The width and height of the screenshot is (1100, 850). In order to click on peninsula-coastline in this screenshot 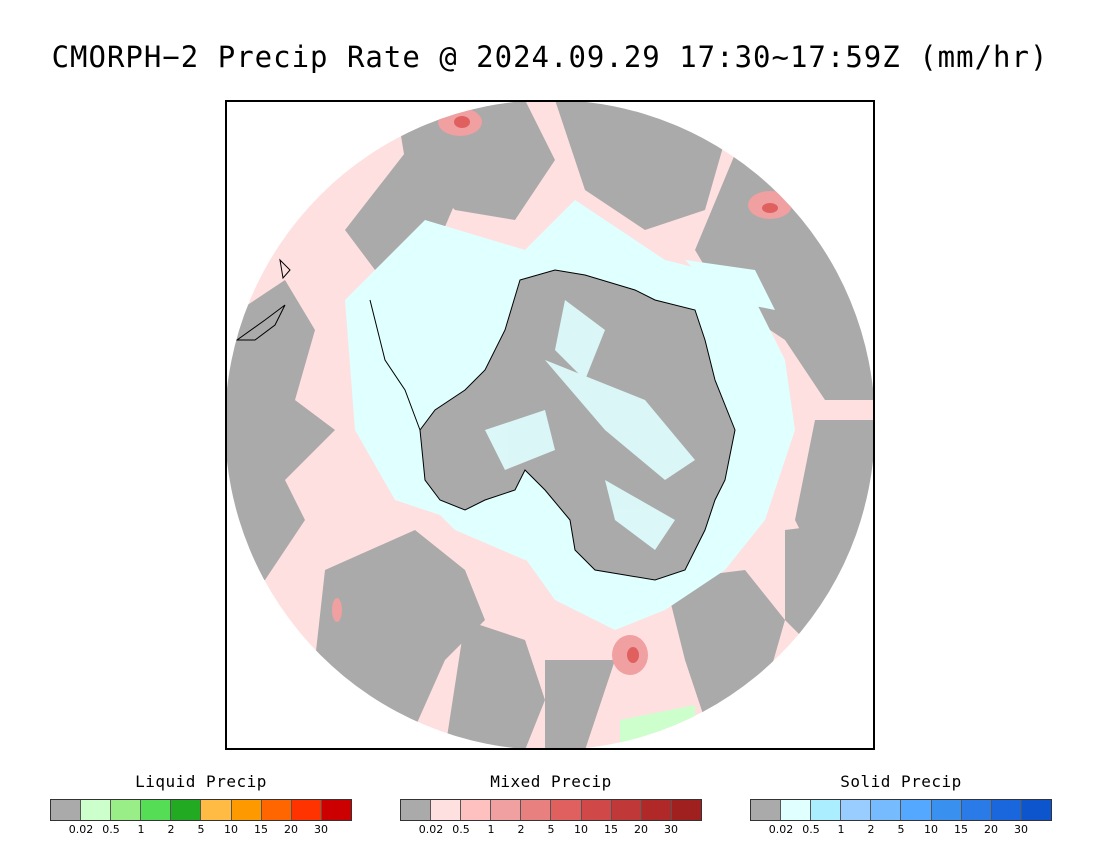, I will do `click(395, 365)`.